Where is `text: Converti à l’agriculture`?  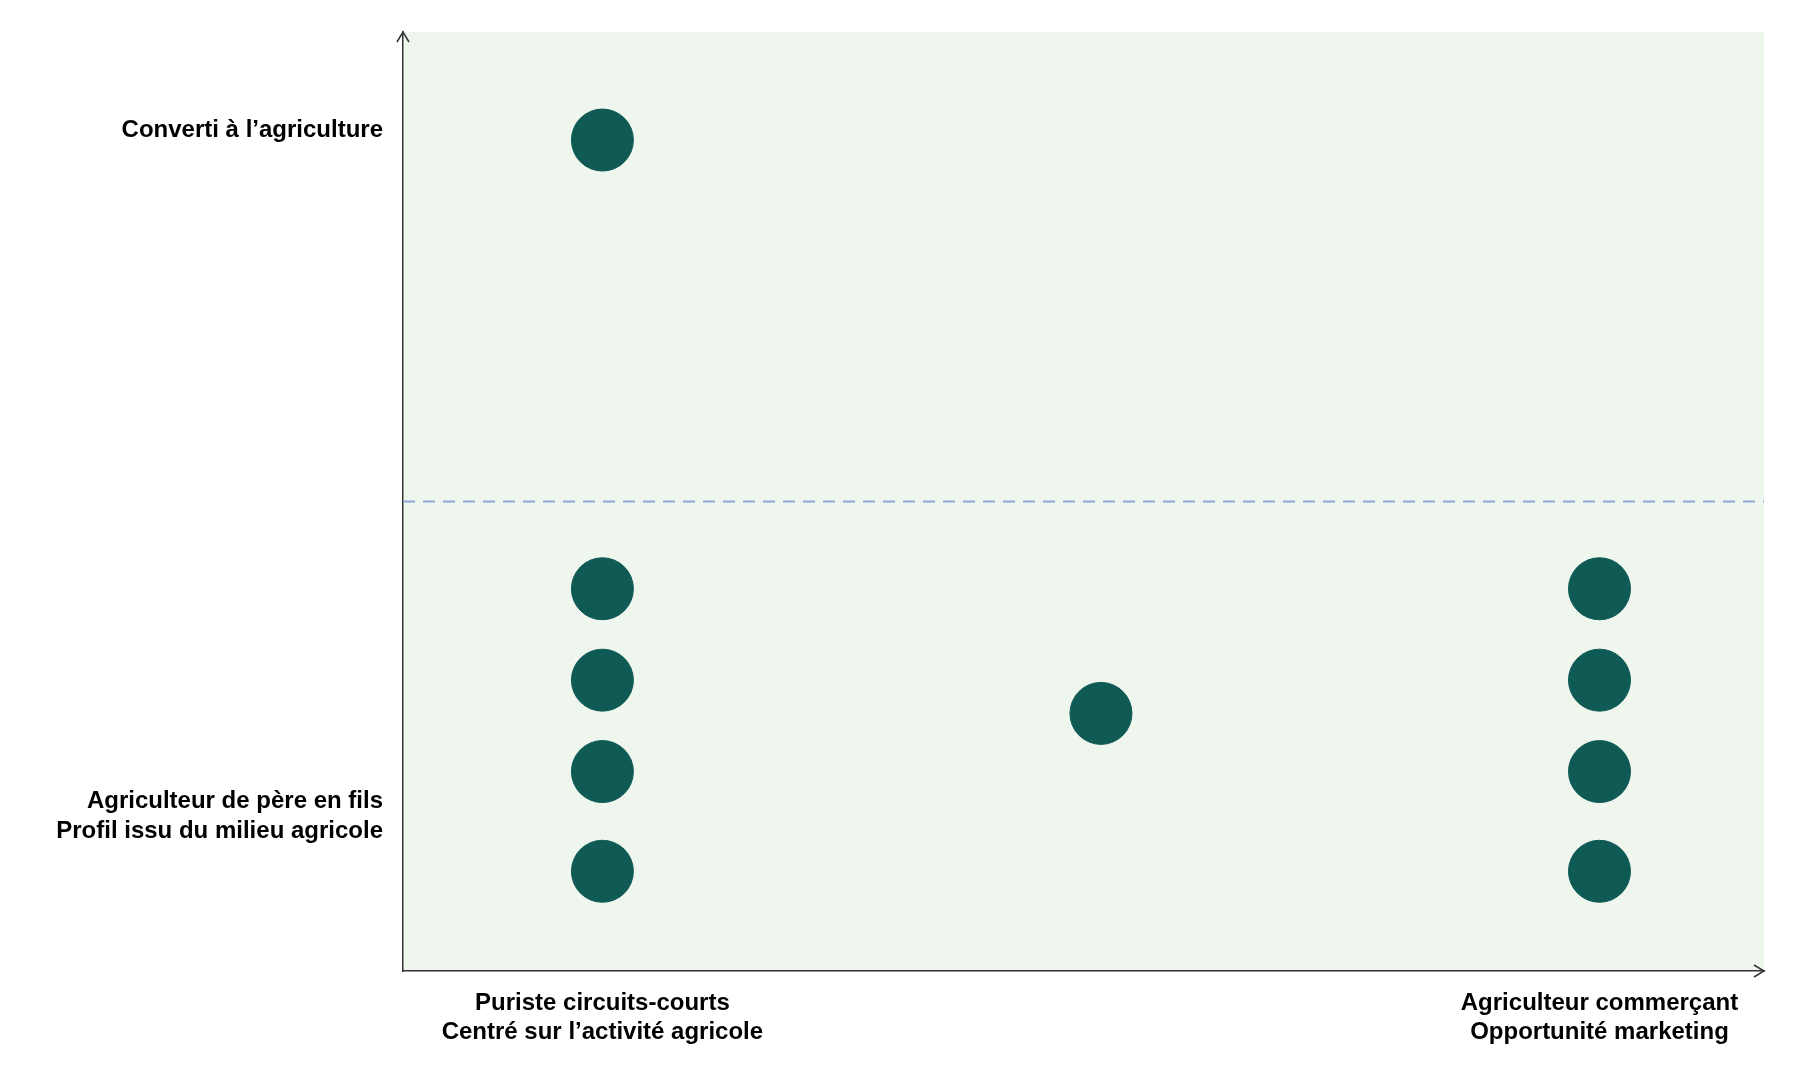 text: Converti à l’agriculture is located at coordinates (252, 129).